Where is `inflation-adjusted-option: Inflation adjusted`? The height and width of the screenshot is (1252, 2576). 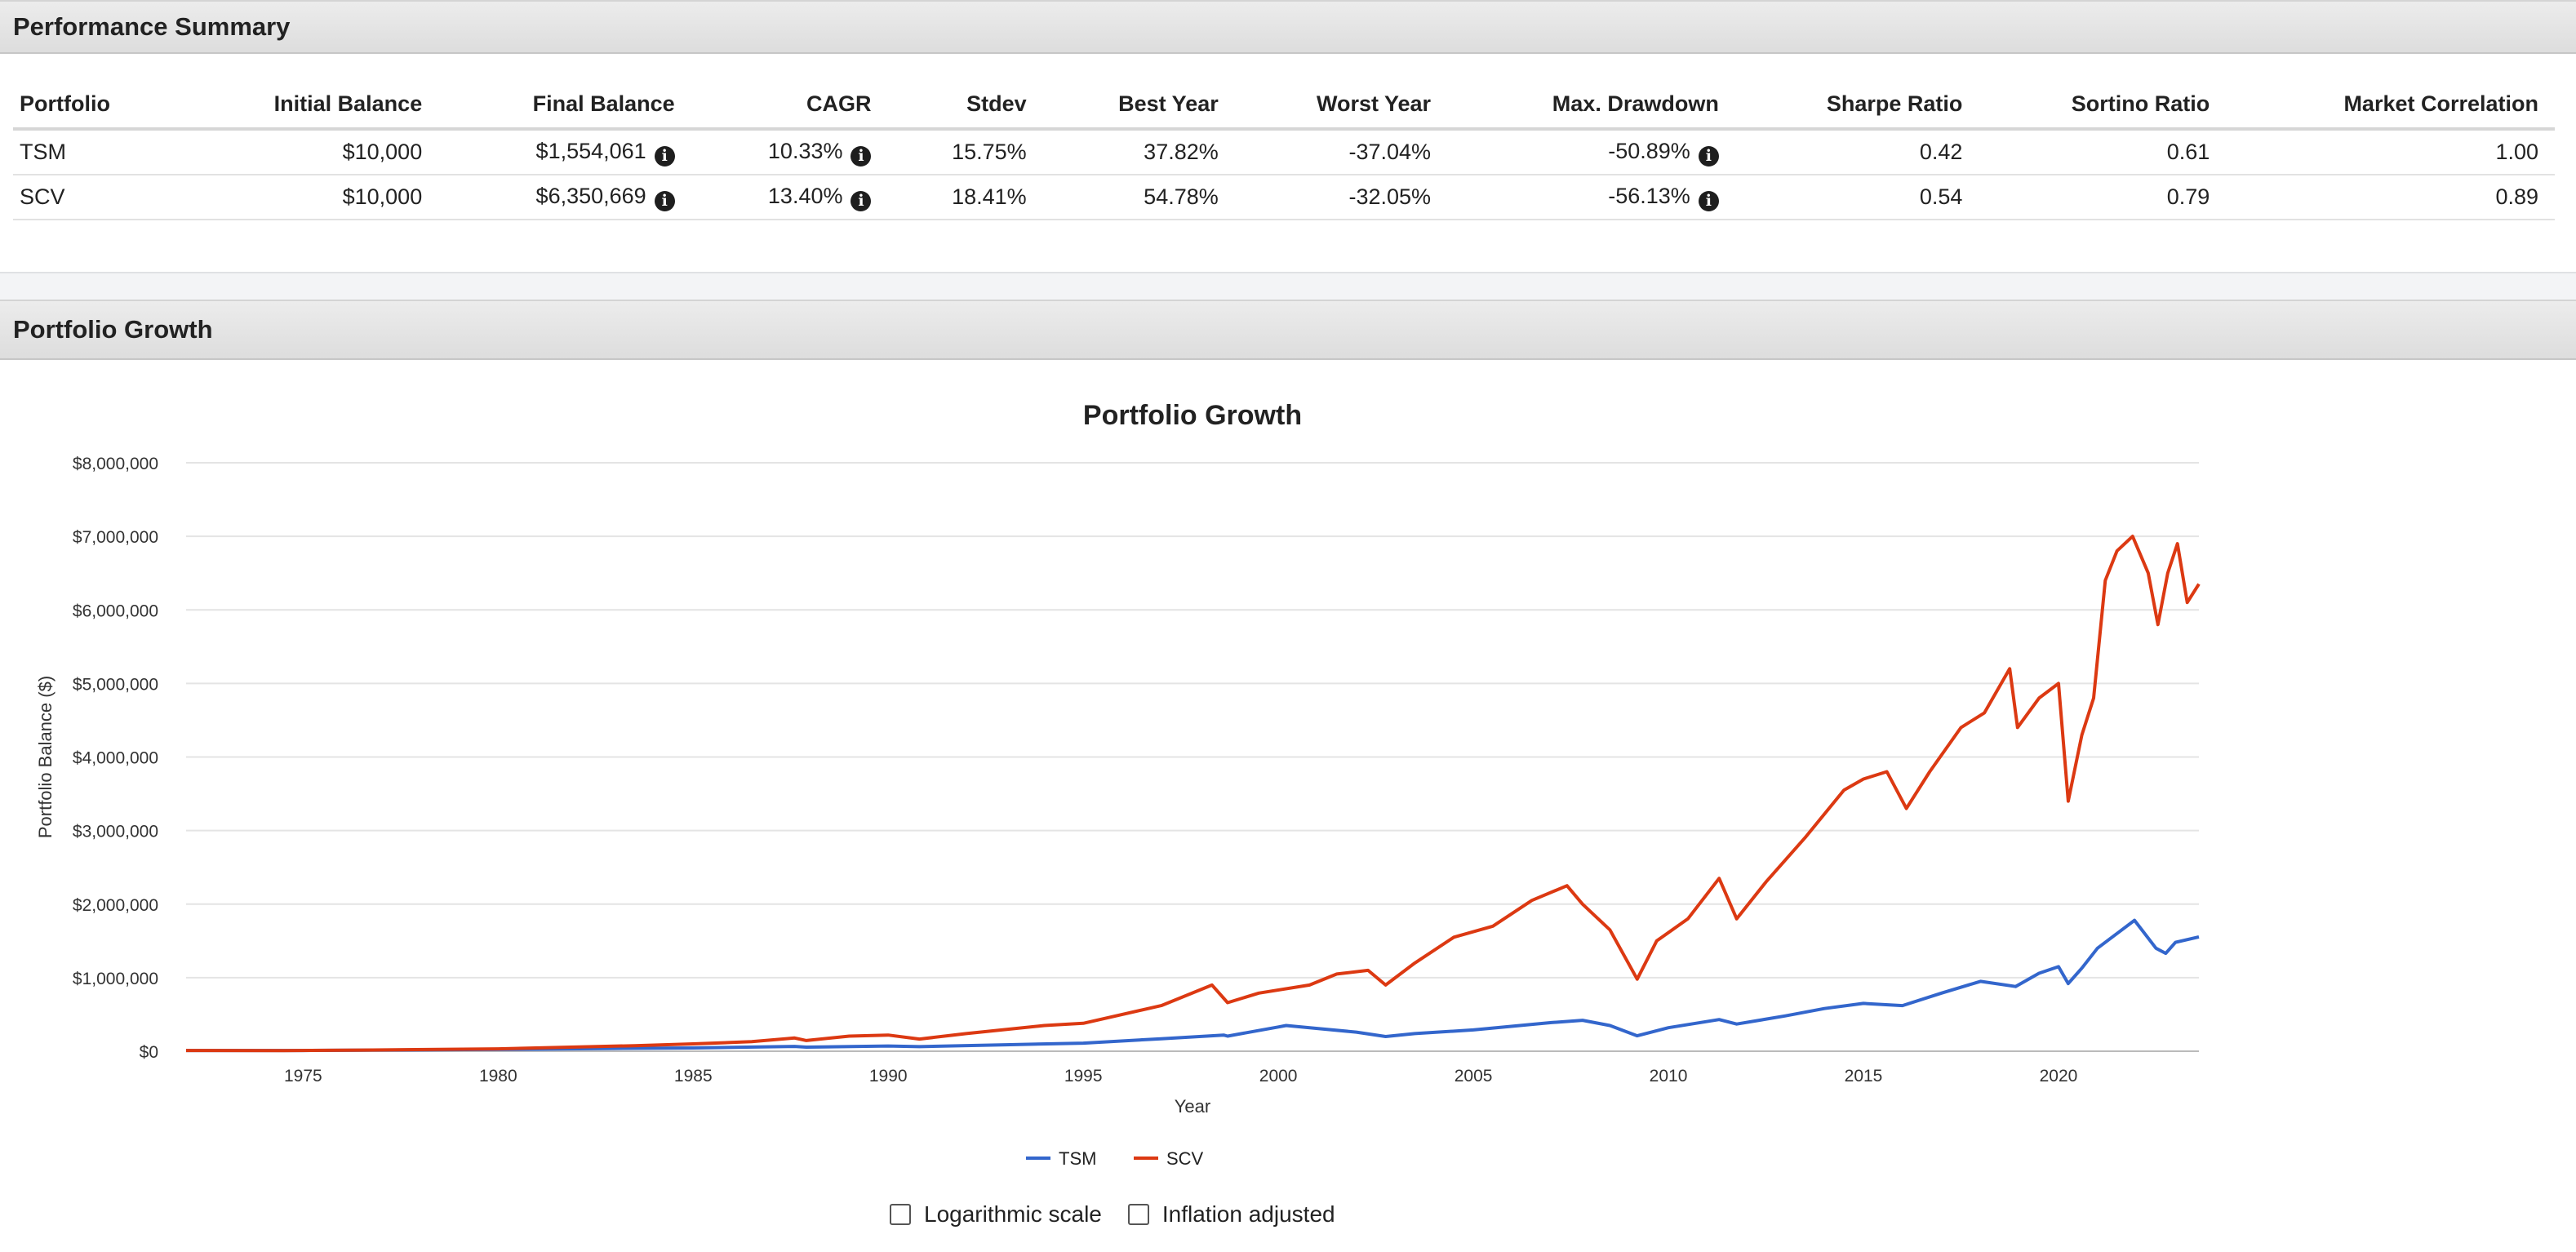 inflation-adjusted-option: Inflation adjusted is located at coordinates (1231, 1214).